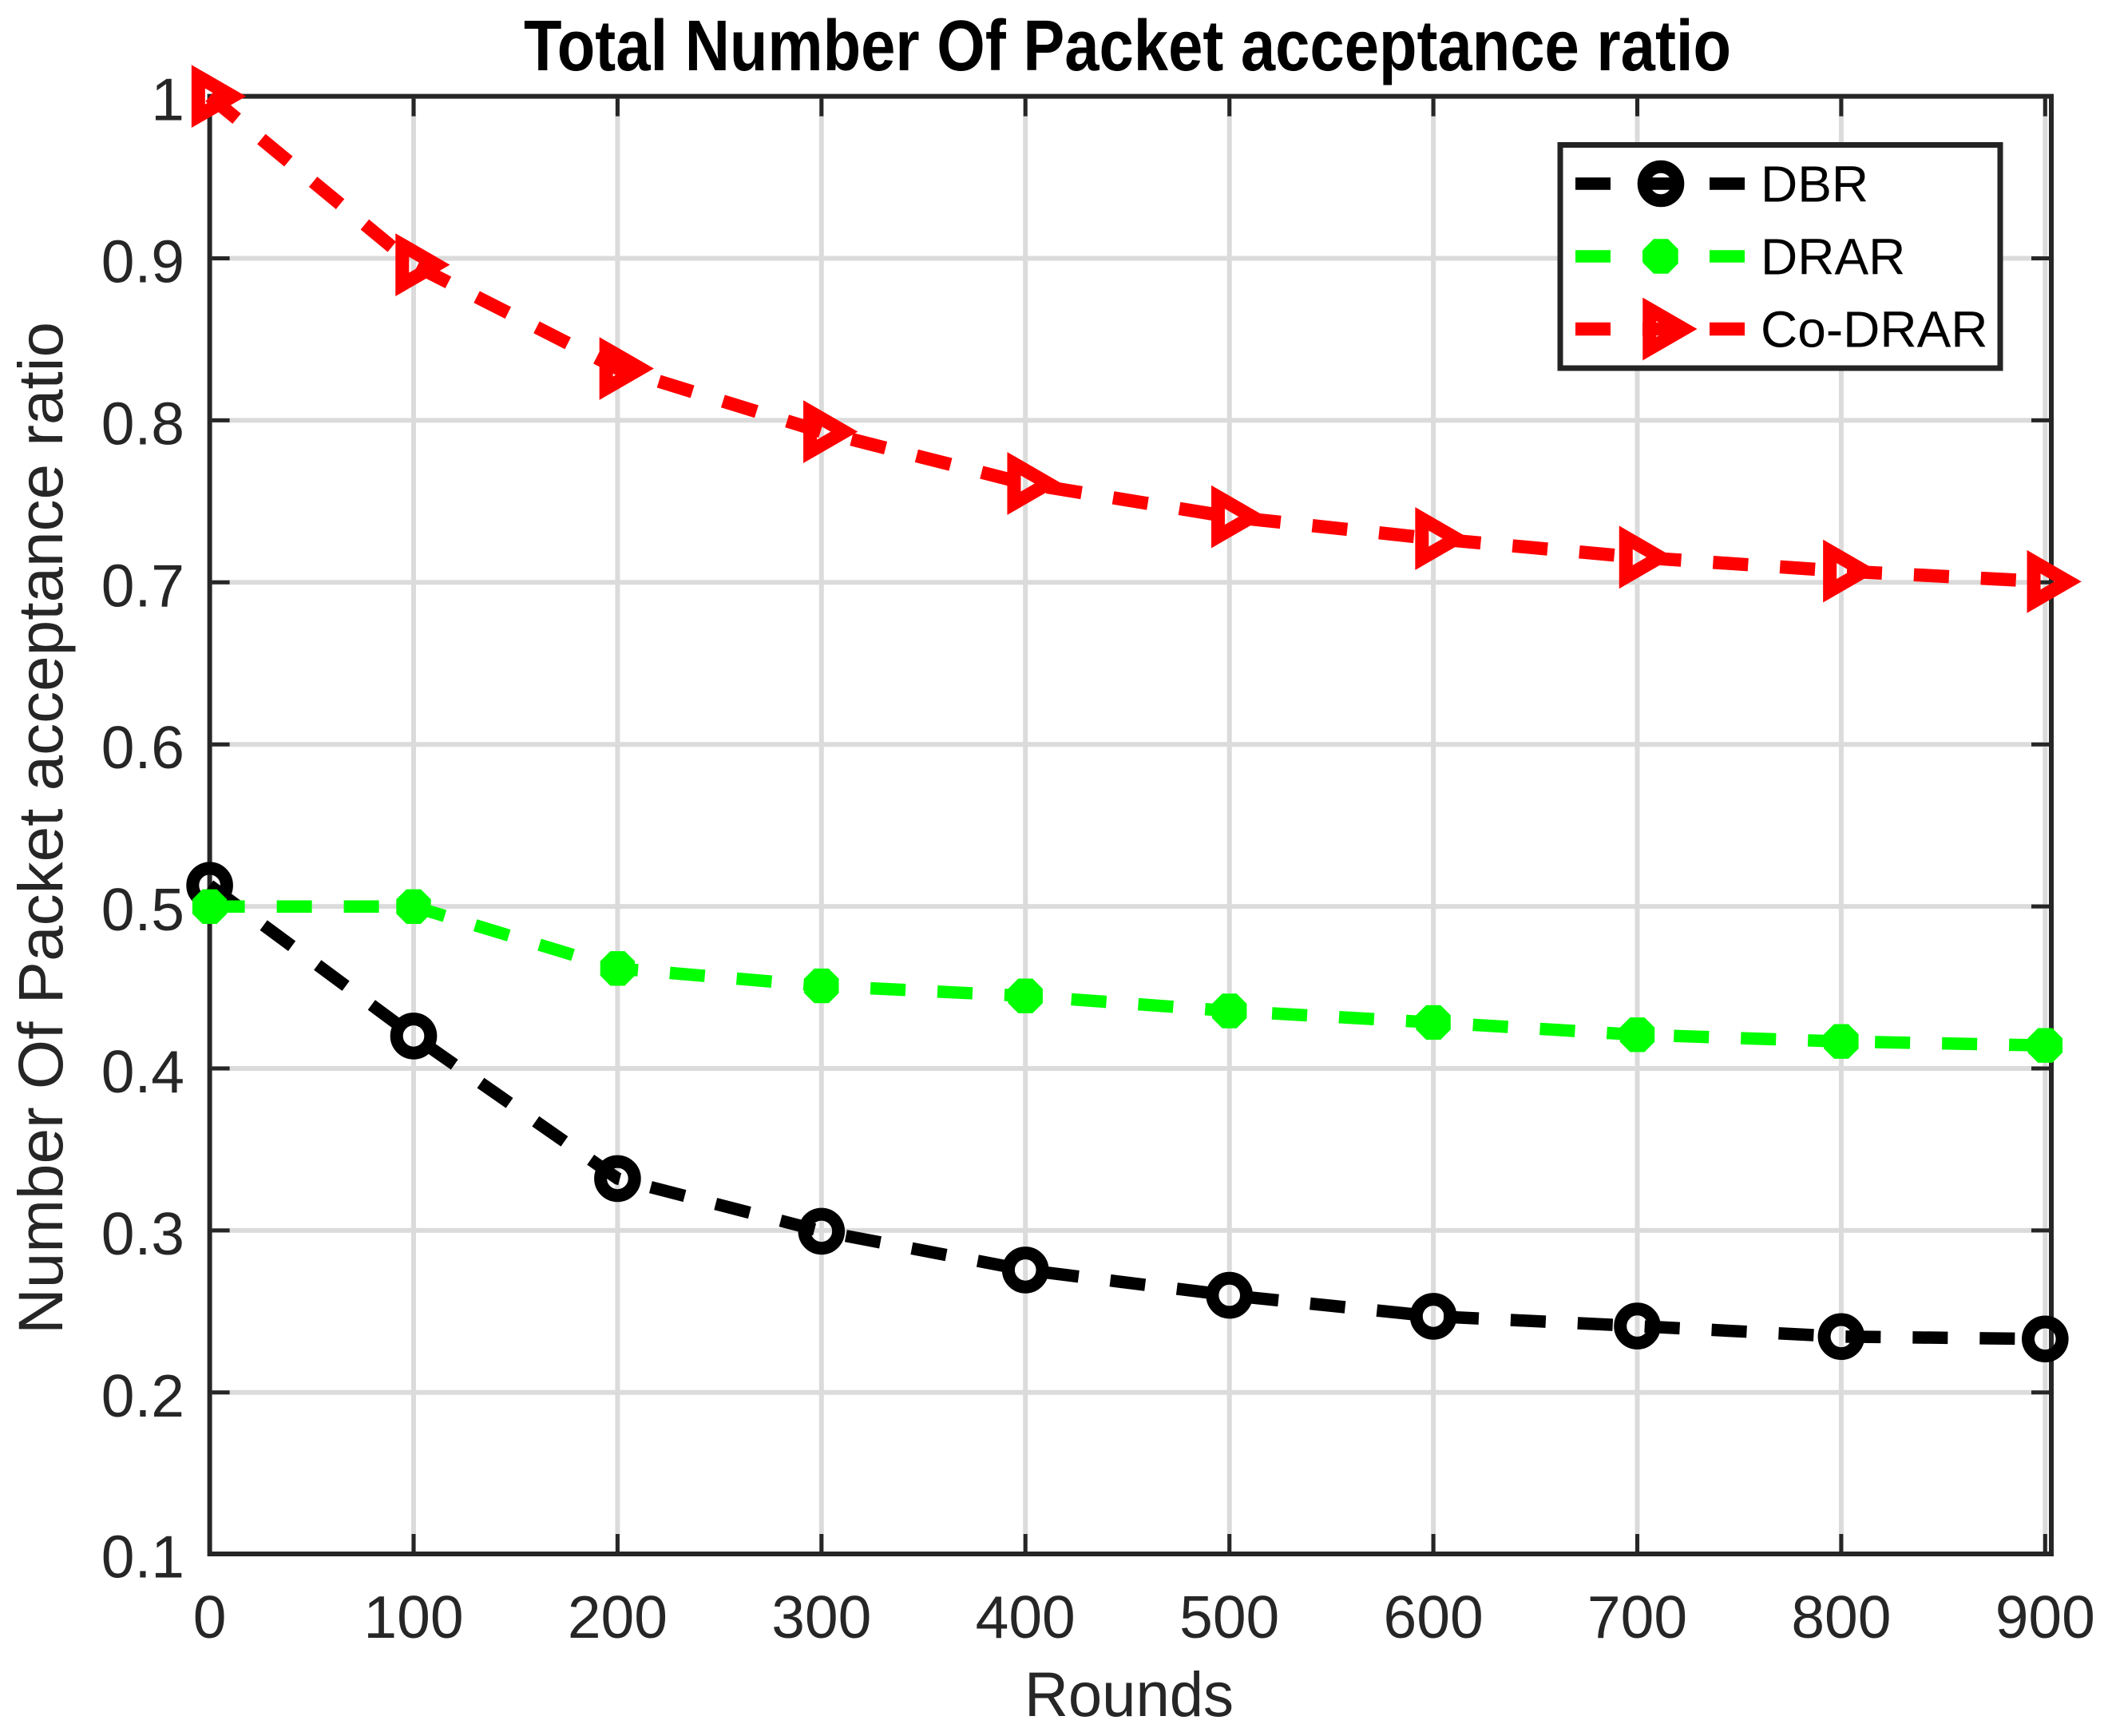  What do you see at coordinates (1833, 257) in the screenshot?
I see `svg-text: DRAR` at bounding box center [1833, 257].